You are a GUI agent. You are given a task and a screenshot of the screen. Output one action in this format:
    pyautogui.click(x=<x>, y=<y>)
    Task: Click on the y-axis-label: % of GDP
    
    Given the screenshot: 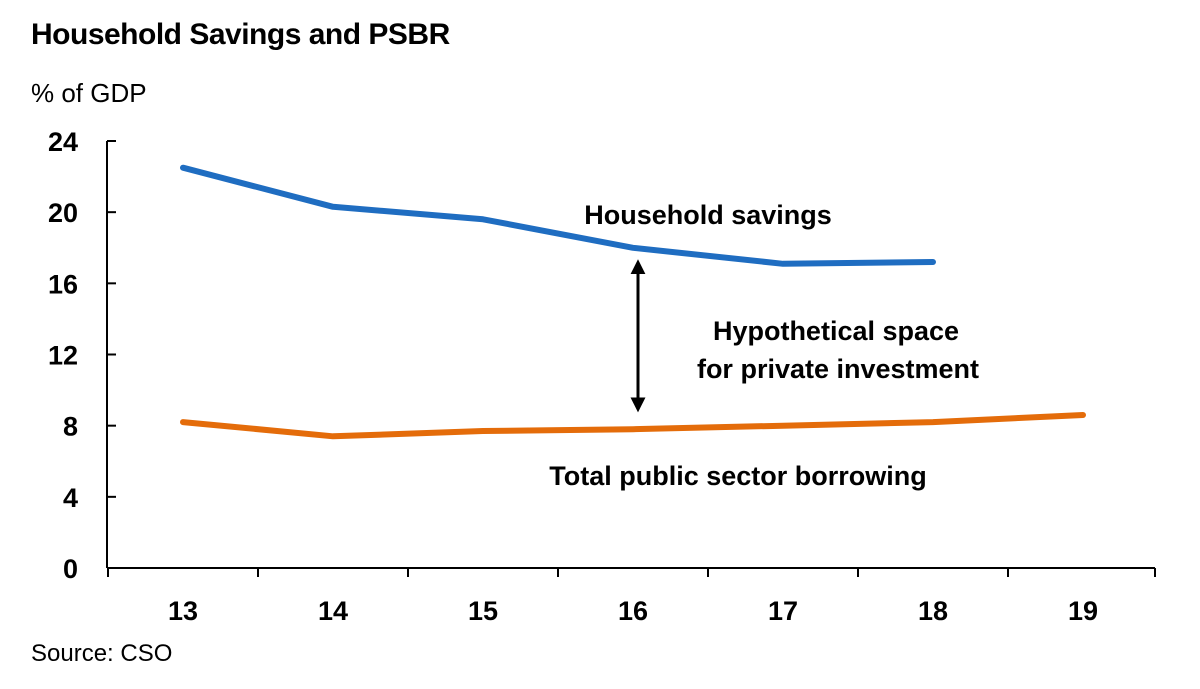 What is the action you would take?
    pyautogui.click(x=89, y=93)
    